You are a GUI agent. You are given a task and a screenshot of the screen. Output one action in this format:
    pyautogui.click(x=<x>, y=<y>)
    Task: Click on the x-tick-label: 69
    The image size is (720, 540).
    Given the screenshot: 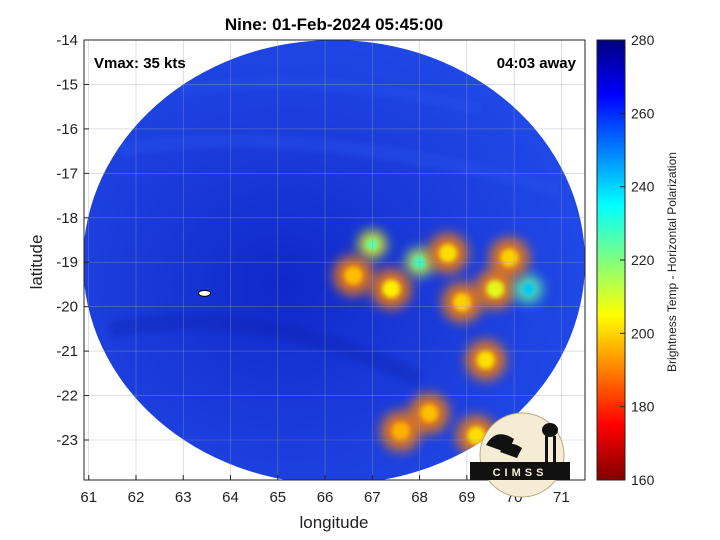 What is the action you would take?
    pyautogui.click(x=466, y=497)
    